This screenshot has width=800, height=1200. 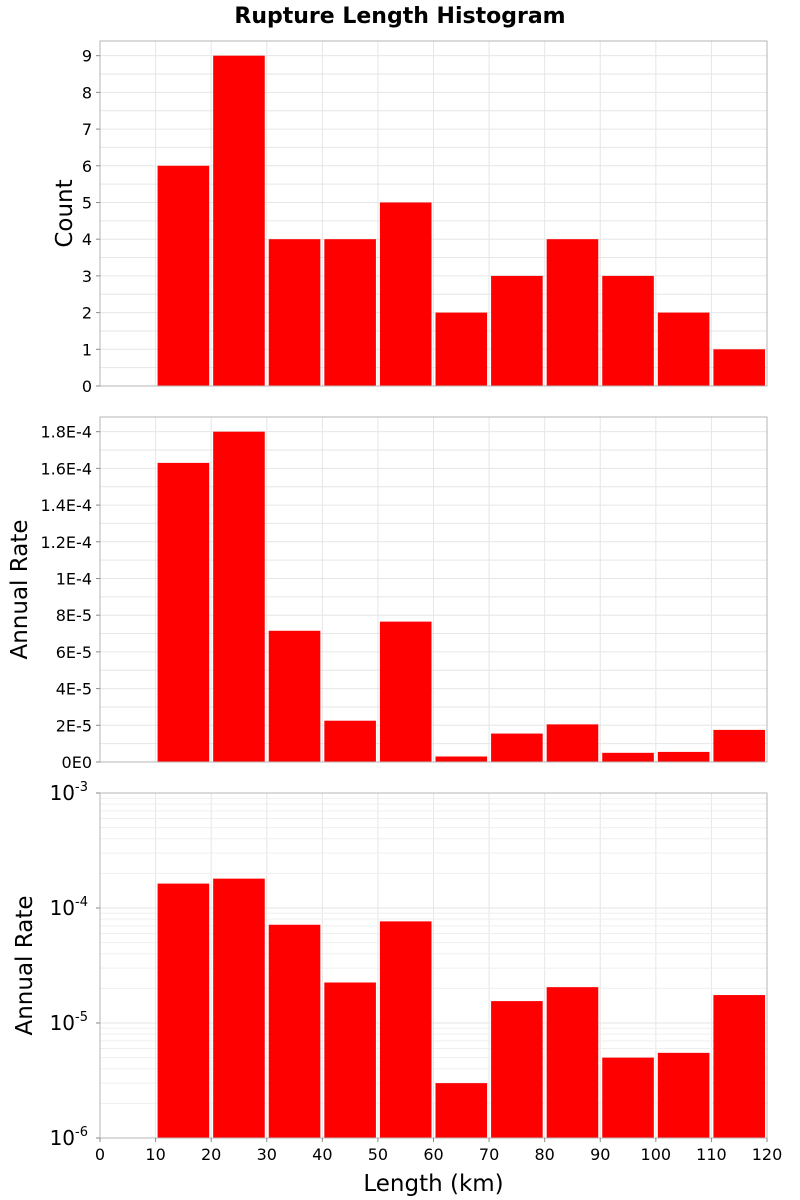 I want to click on y-tick-label: 1.4E-4, so click(x=66, y=505).